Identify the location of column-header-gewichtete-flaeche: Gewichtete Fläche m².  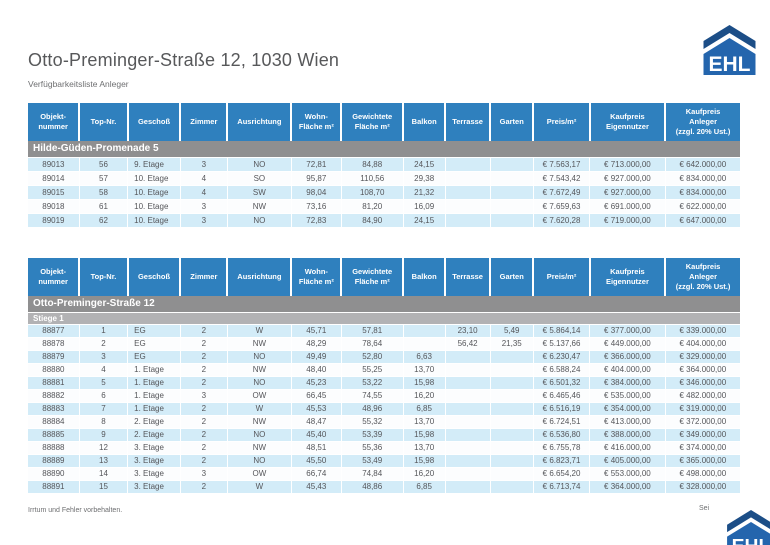
(373, 122).